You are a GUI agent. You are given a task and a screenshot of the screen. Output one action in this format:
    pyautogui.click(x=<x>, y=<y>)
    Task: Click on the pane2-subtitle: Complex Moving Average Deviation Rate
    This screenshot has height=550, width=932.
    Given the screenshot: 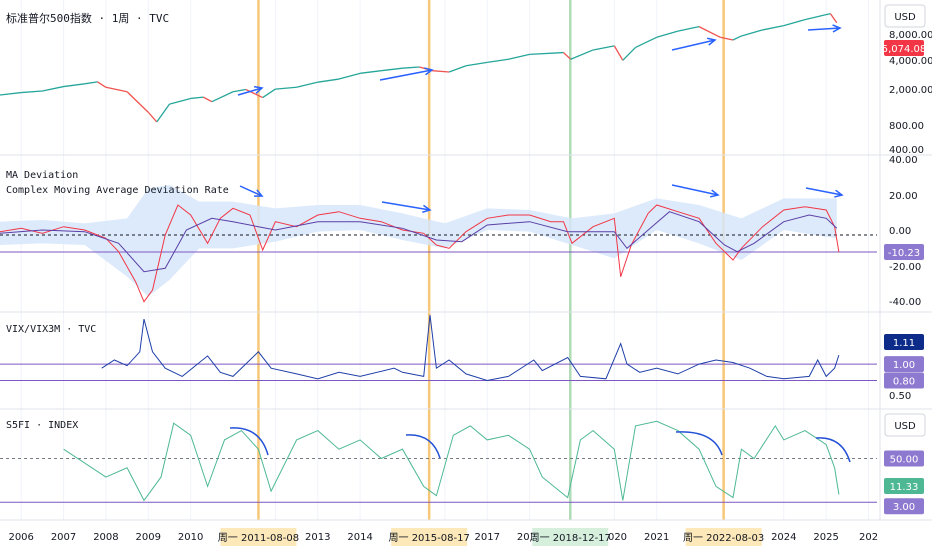 What is the action you would take?
    pyautogui.click(x=117, y=190)
    